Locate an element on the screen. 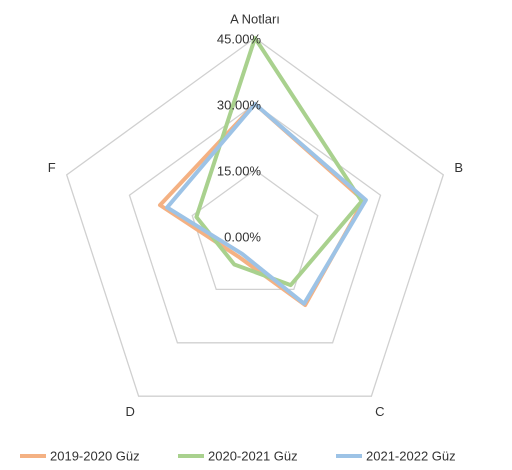 This screenshot has width=512, height=470. y-tick-label: 0.00% is located at coordinates (242, 236).